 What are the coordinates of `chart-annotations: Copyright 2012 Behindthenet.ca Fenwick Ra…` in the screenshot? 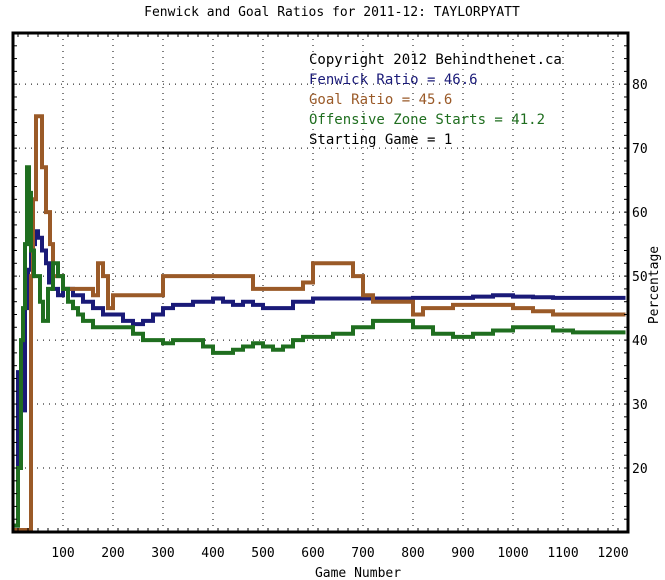 It's located at (435, 100).